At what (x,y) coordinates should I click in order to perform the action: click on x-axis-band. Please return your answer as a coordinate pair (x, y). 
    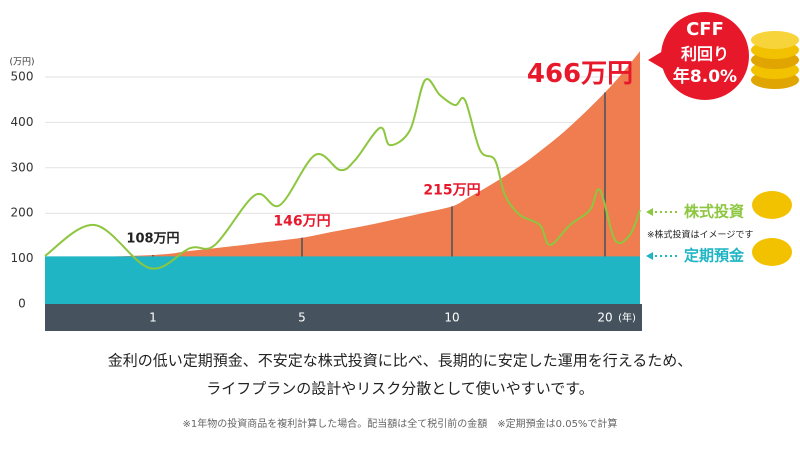
    Looking at the image, I should click on (343, 317).